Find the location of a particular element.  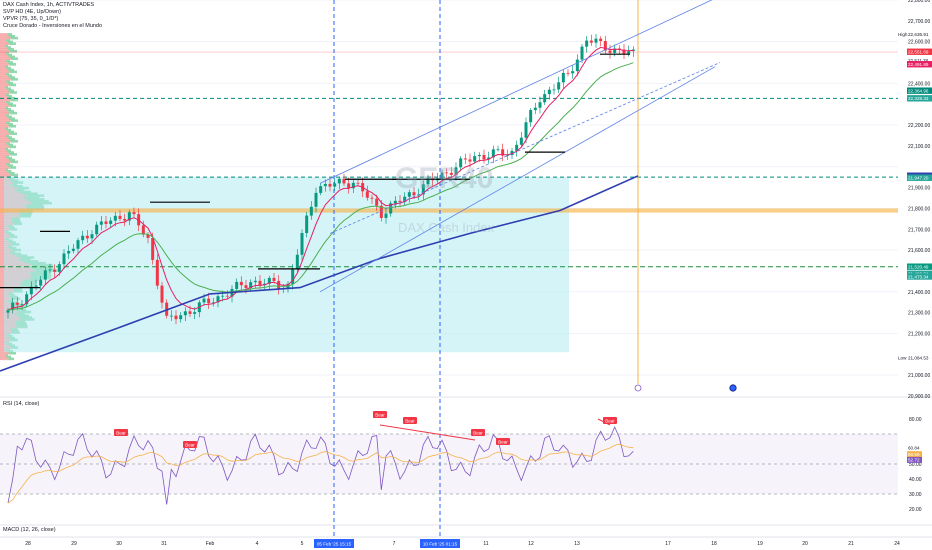

price-tick-label: 22,600.00 is located at coordinates (919, 43).